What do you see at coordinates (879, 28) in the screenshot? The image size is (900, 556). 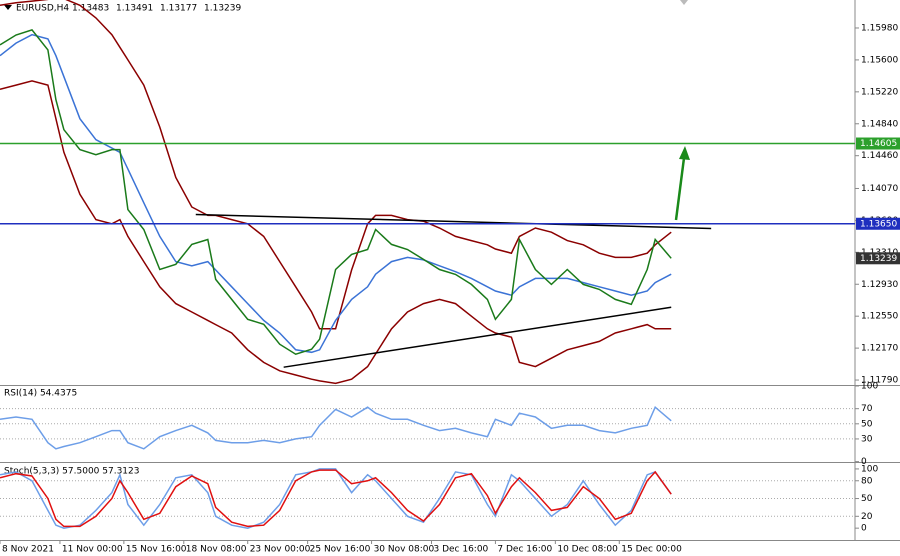 I see `y-tick-label: 1.15980` at bounding box center [879, 28].